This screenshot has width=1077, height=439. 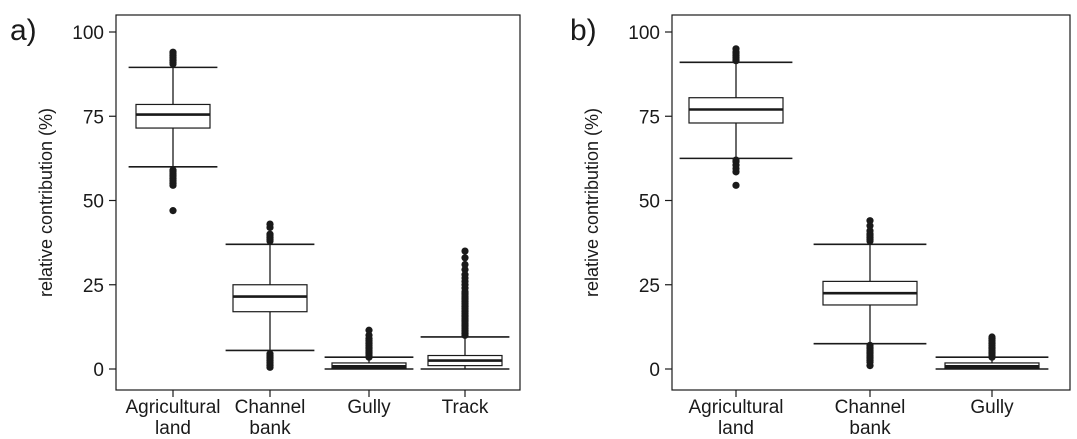 What do you see at coordinates (583, 30) in the screenshot?
I see `panel-label: b)` at bounding box center [583, 30].